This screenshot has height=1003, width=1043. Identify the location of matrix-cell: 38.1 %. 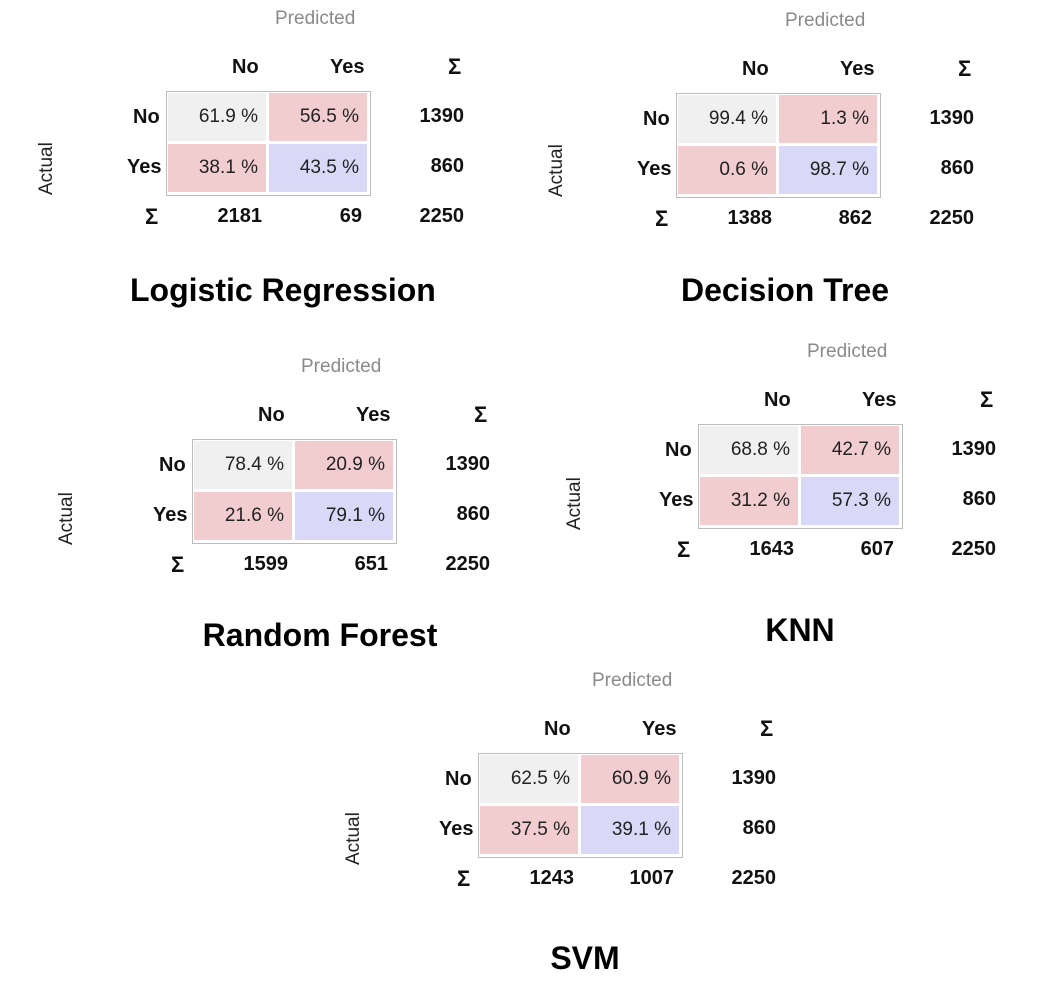
(217, 168).